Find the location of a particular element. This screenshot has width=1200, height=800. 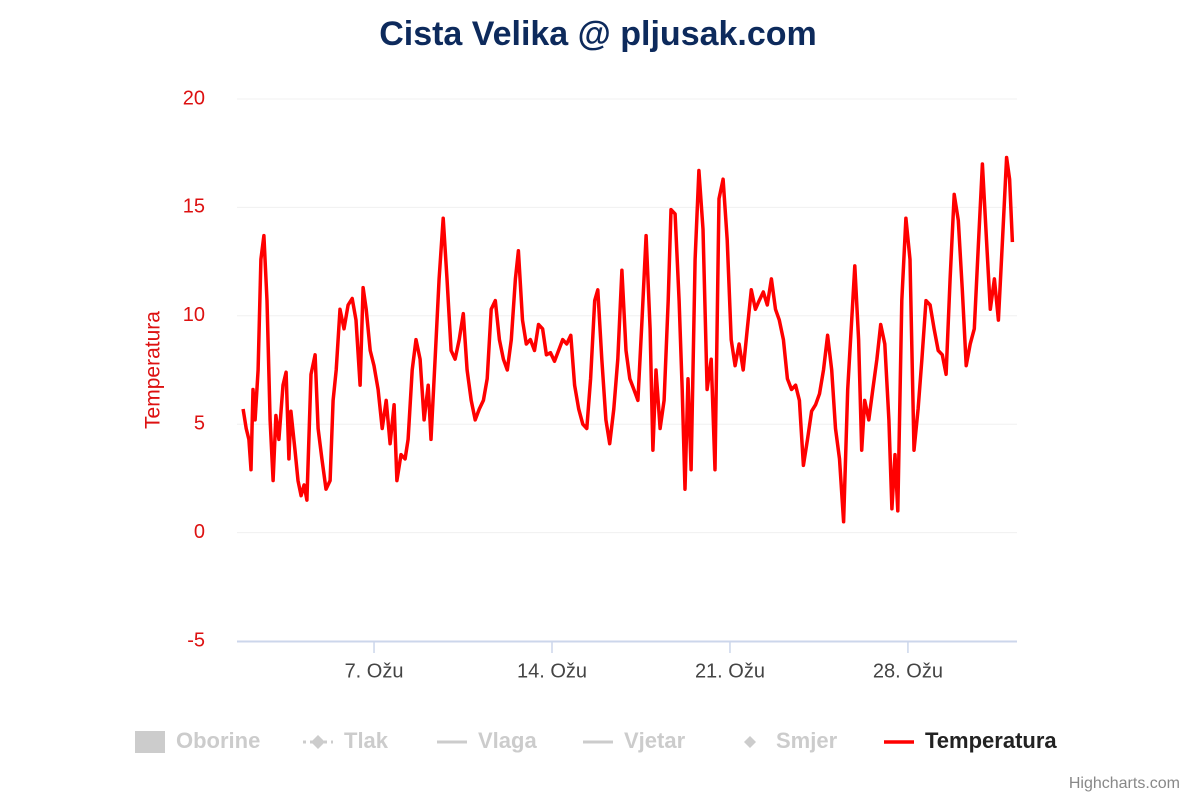

y-tick-label: 10 is located at coordinates (194, 315).